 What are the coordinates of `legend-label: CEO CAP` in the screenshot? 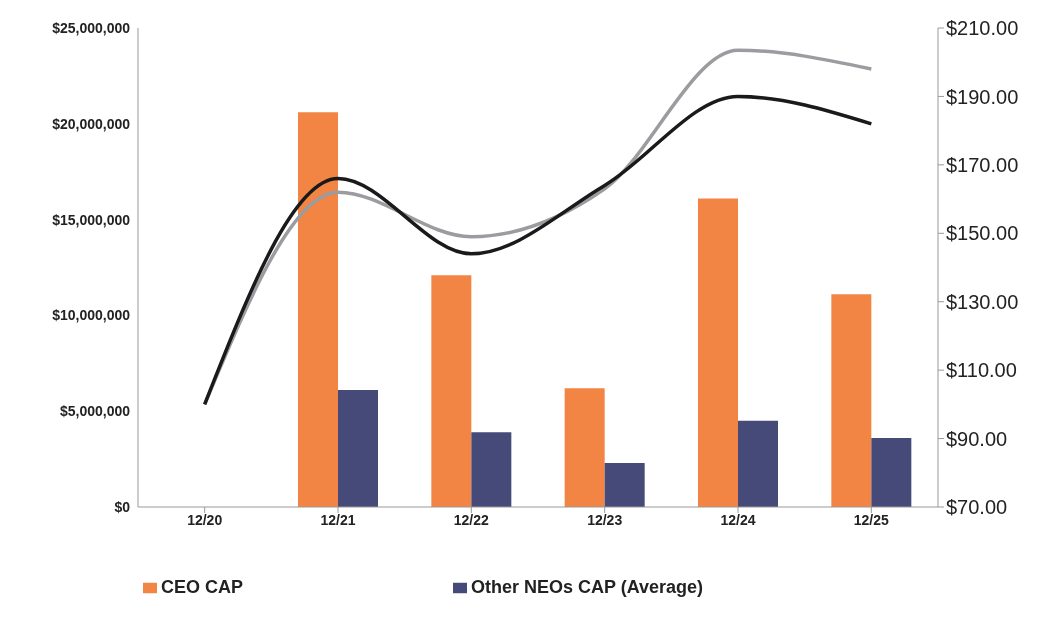 It's located at (201, 587).